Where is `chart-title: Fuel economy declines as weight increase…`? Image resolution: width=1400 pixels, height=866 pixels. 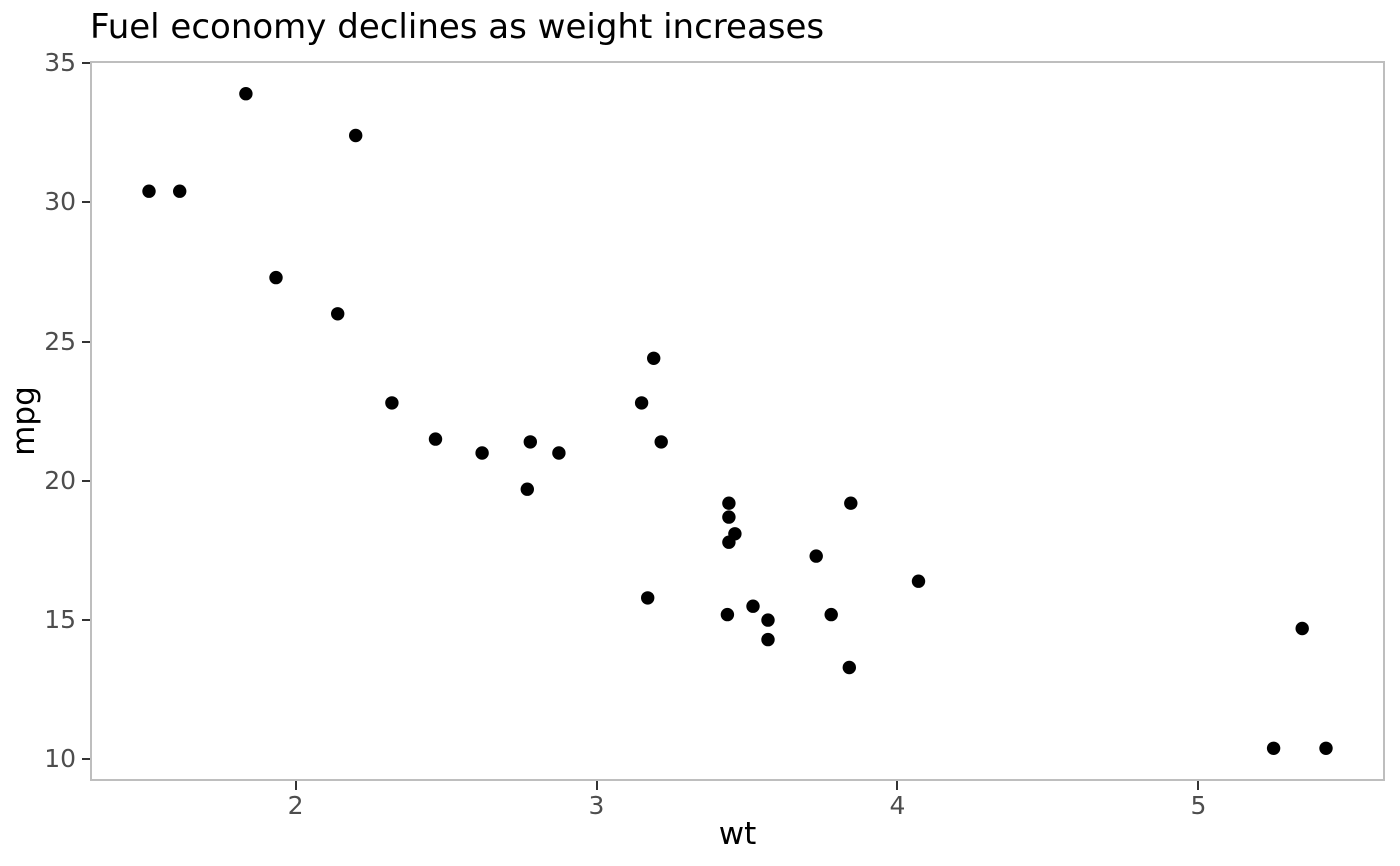 chart-title: Fuel economy declines as weight increase… is located at coordinates (457, 27).